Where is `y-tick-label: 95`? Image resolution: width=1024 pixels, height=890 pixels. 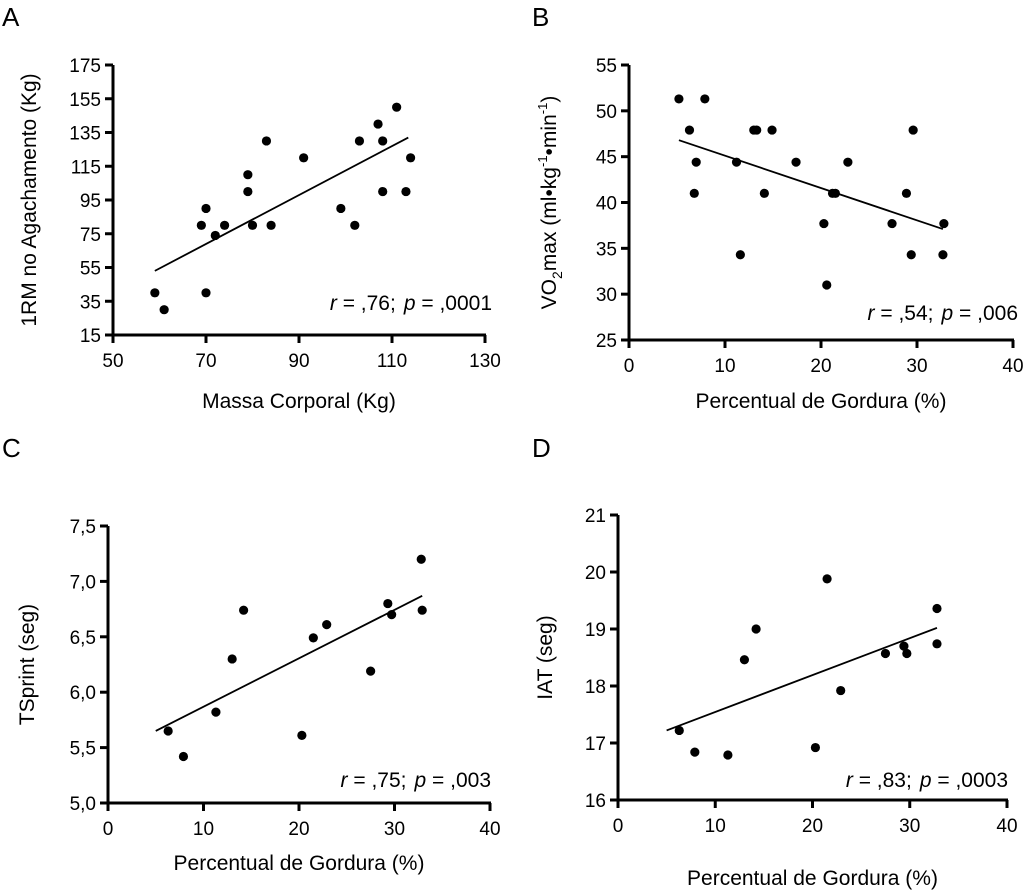 y-tick-label: 95 is located at coordinates (90, 201).